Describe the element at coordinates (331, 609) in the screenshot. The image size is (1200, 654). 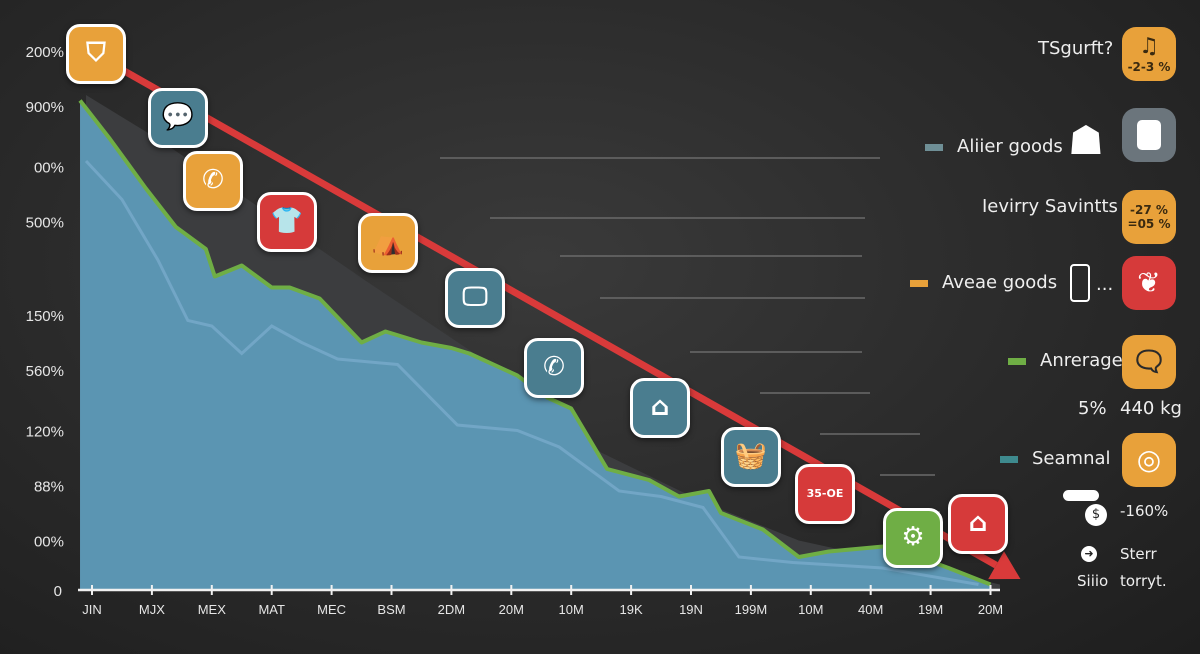
I see `x-tick-label: MEC` at that location.